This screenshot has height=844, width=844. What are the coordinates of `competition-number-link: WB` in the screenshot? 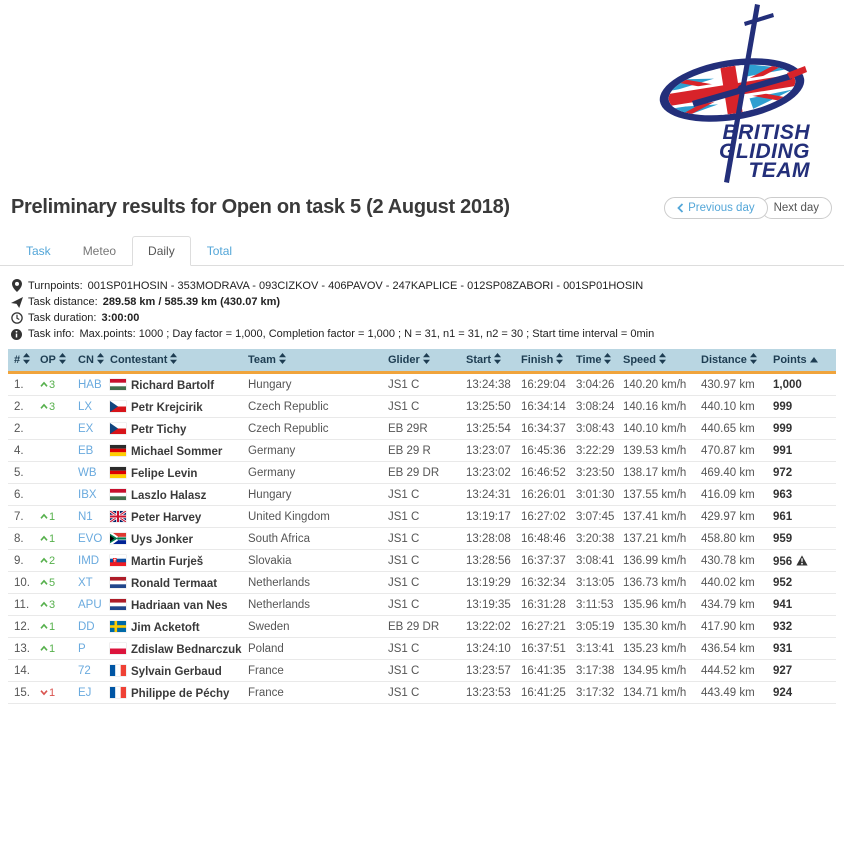 It's located at (87, 473).